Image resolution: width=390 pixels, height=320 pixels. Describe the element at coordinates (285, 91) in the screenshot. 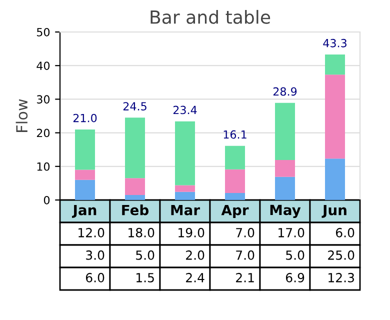

I see `total-label: 28.9` at that location.